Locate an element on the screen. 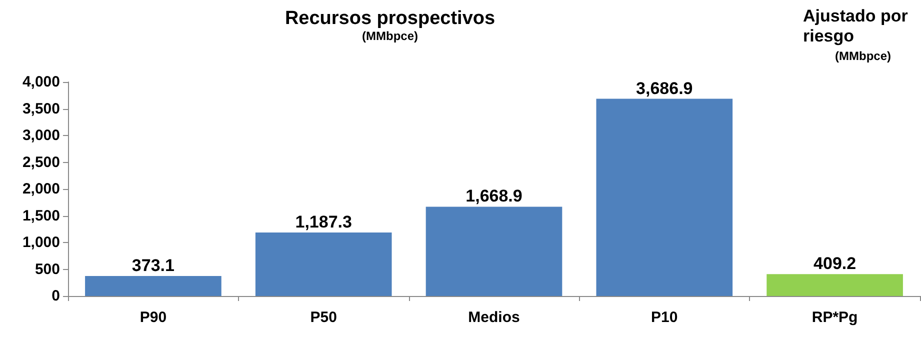 This screenshot has height=350, width=921. y-tick-label: 3,500 is located at coordinates (41, 109).